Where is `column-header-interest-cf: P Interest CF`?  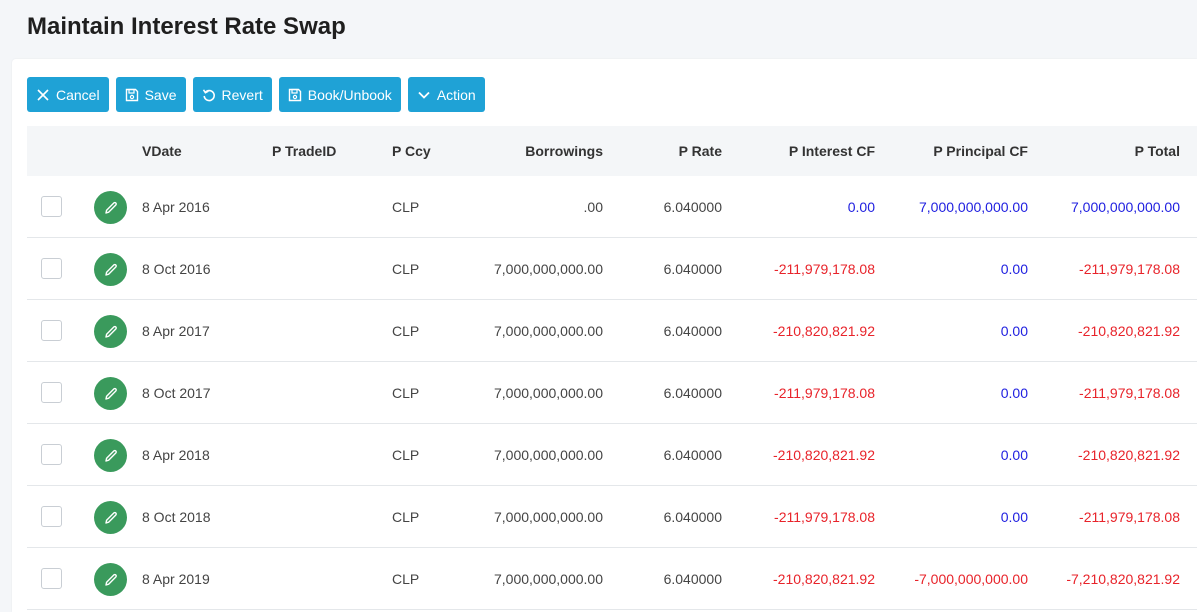 column-header-interest-cf: P Interest CF is located at coordinates (831, 151).